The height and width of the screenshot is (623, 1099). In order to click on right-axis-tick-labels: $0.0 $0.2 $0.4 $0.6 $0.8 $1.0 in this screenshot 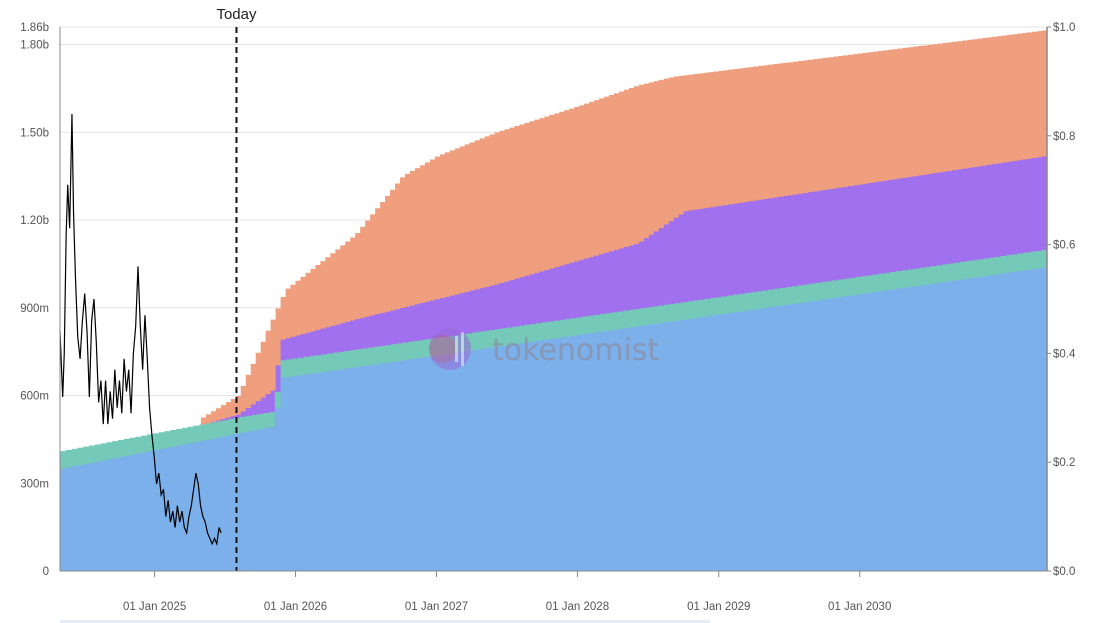, I will do `click(1061, 300)`.